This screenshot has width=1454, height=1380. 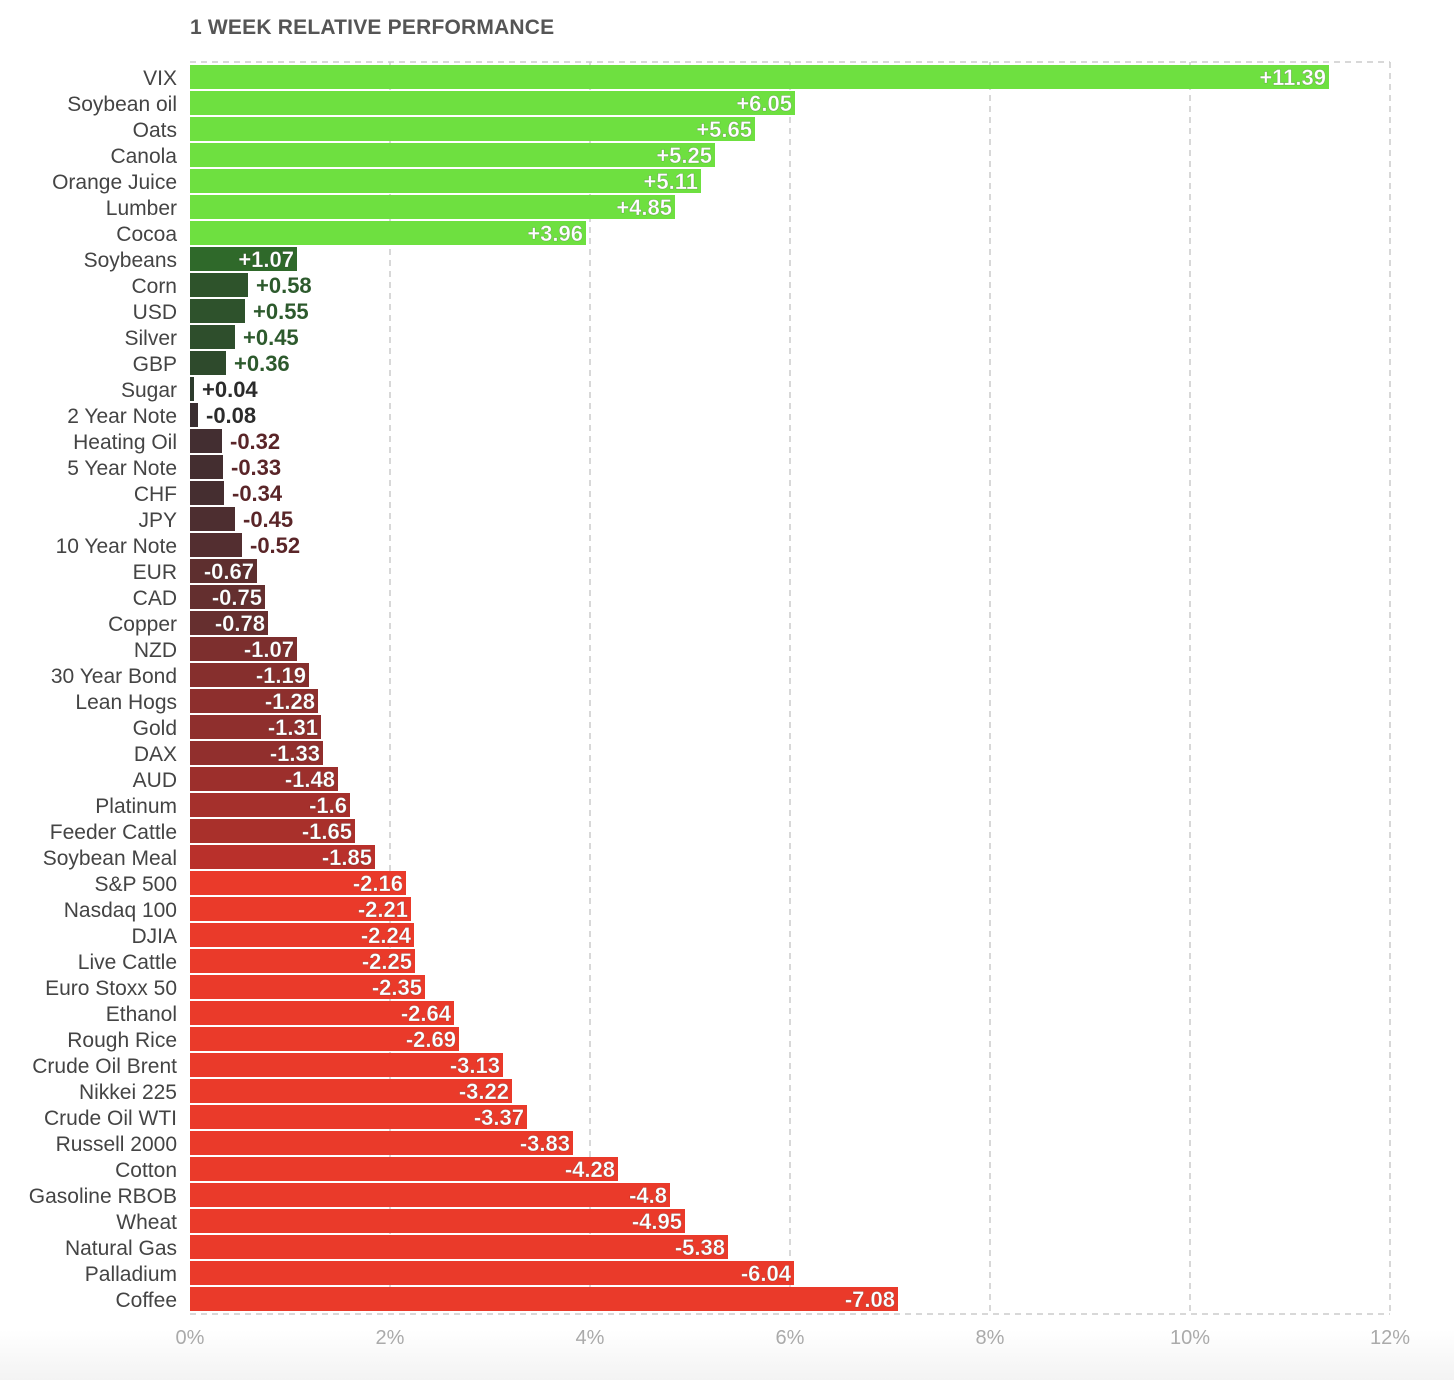 I want to click on value-label: -5.38, so click(x=700, y=1247).